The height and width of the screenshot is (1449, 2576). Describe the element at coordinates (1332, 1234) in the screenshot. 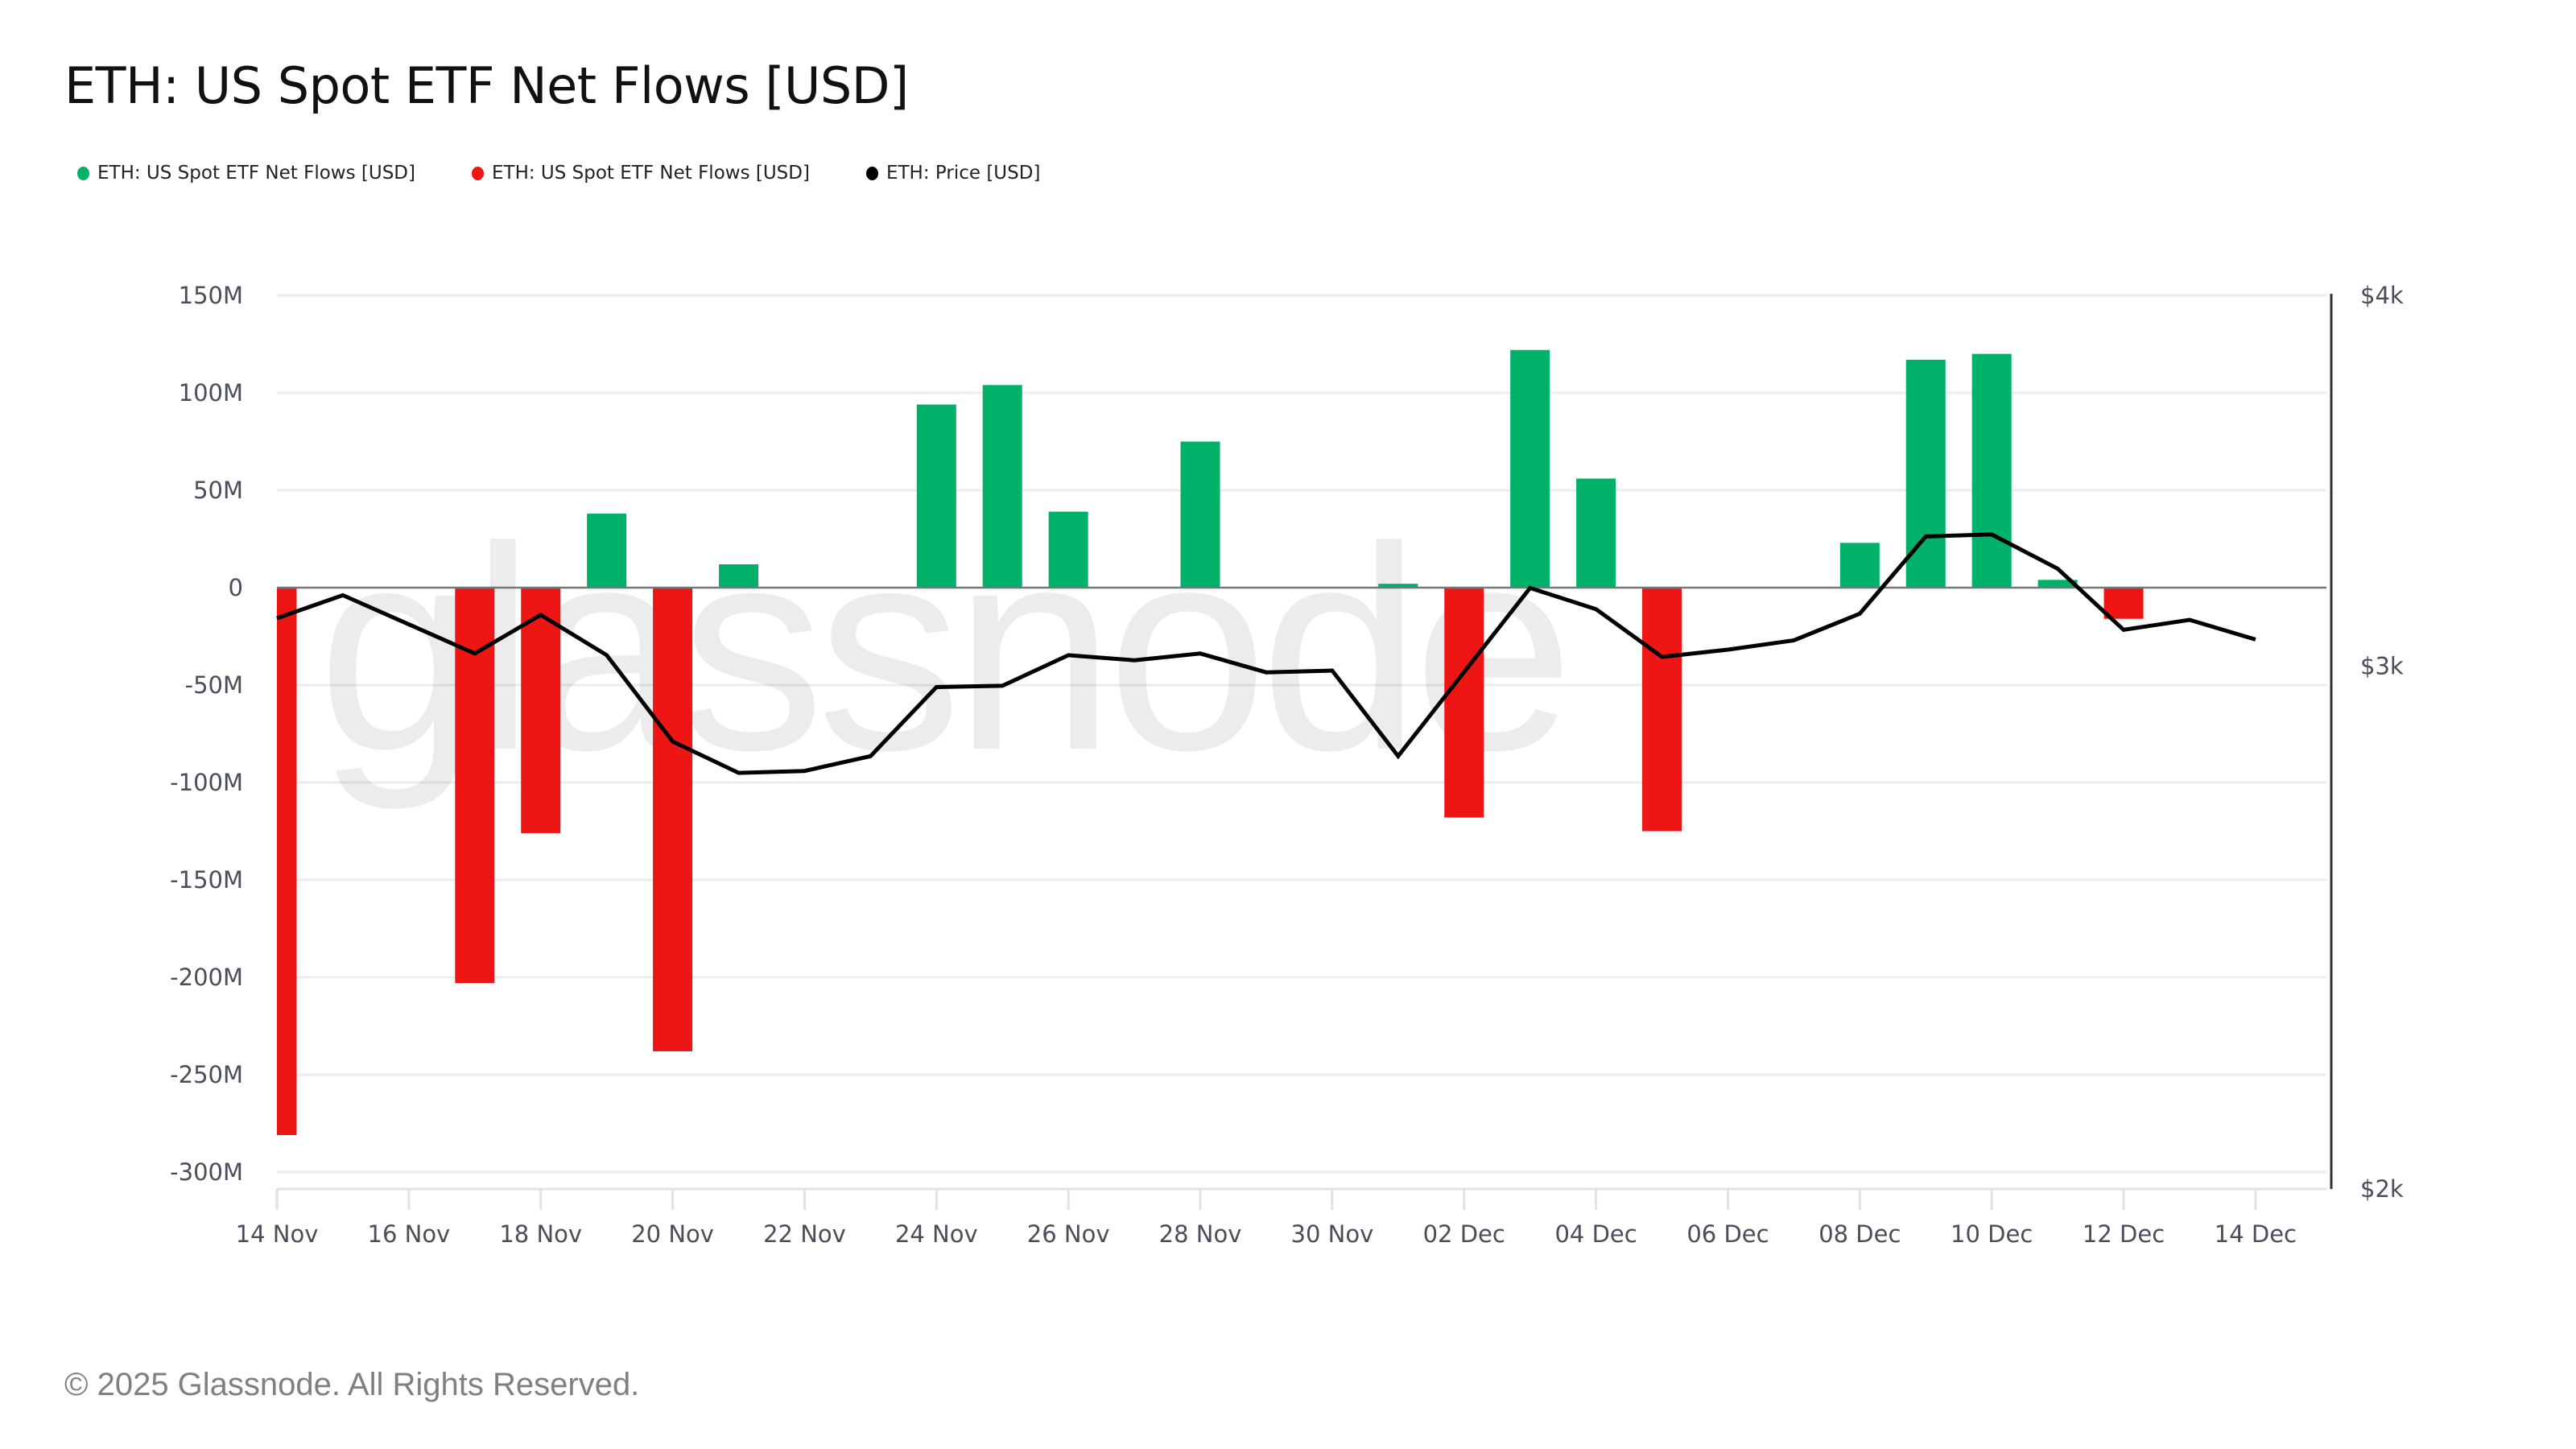

I see `x-axis-tick-label: 30 Nov` at that location.